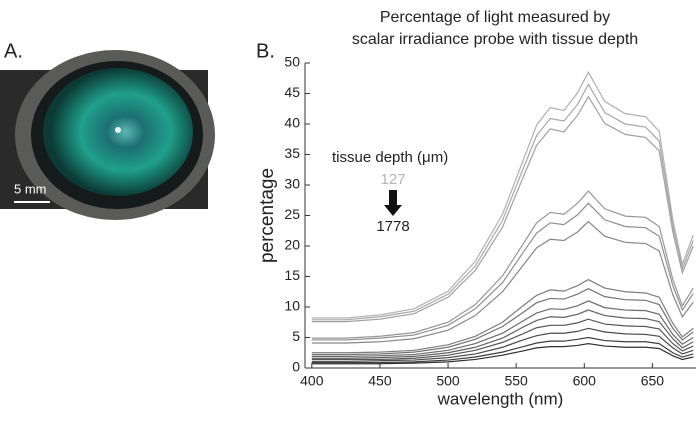 Image resolution: width=697 pixels, height=426 pixels. What do you see at coordinates (296, 336) in the screenshot?
I see `y-tick-label: 5` at bounding box center [296, 336].